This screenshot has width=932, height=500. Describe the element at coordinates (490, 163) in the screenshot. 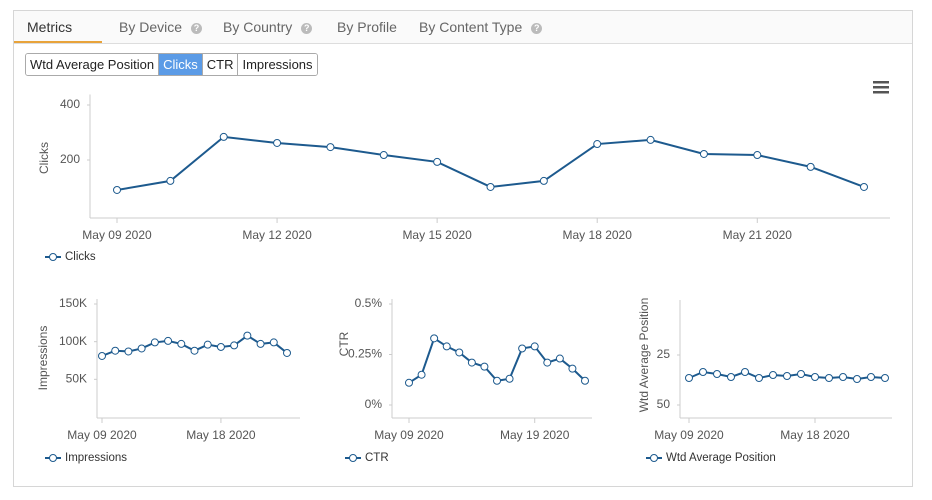

I see `line` at that location.